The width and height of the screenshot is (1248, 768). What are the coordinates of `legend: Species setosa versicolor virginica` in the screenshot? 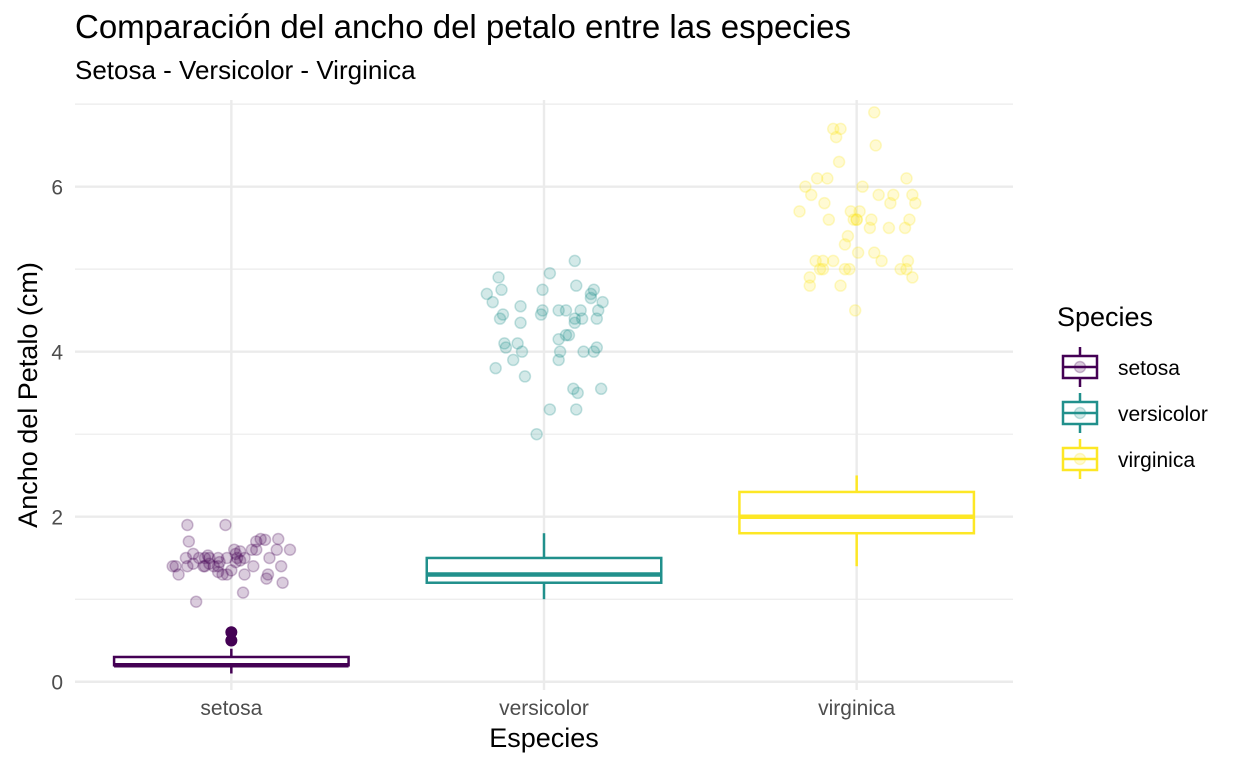 It's located at (1132, 390).